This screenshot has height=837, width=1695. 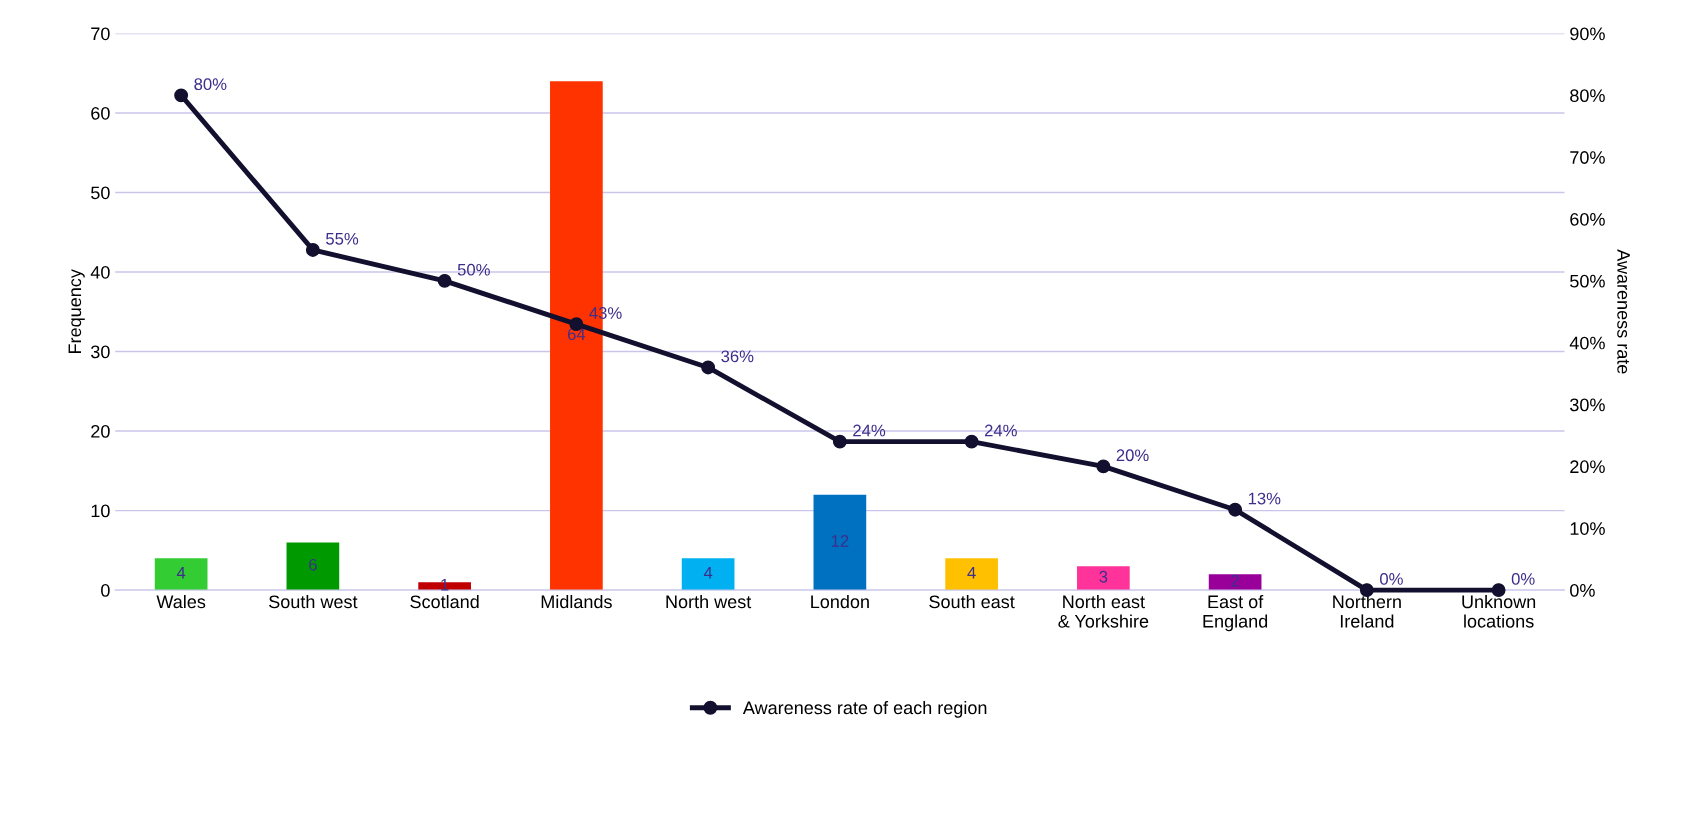 I want to click on data-label: 1, so click(x=445, y=584).